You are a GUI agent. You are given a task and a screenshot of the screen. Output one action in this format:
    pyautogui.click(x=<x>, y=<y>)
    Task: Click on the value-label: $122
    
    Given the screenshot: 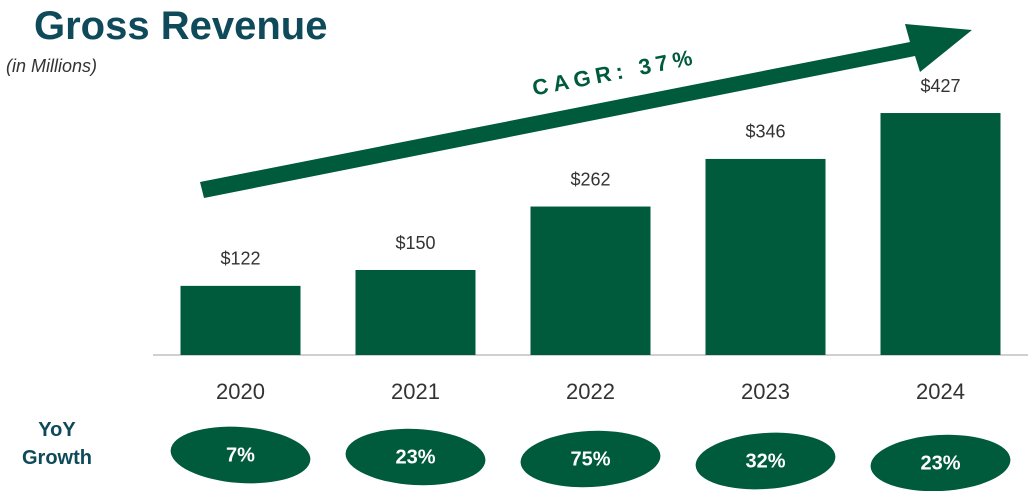 What is the action you would take?
    pyautogui.click(x=240, y=259)
    